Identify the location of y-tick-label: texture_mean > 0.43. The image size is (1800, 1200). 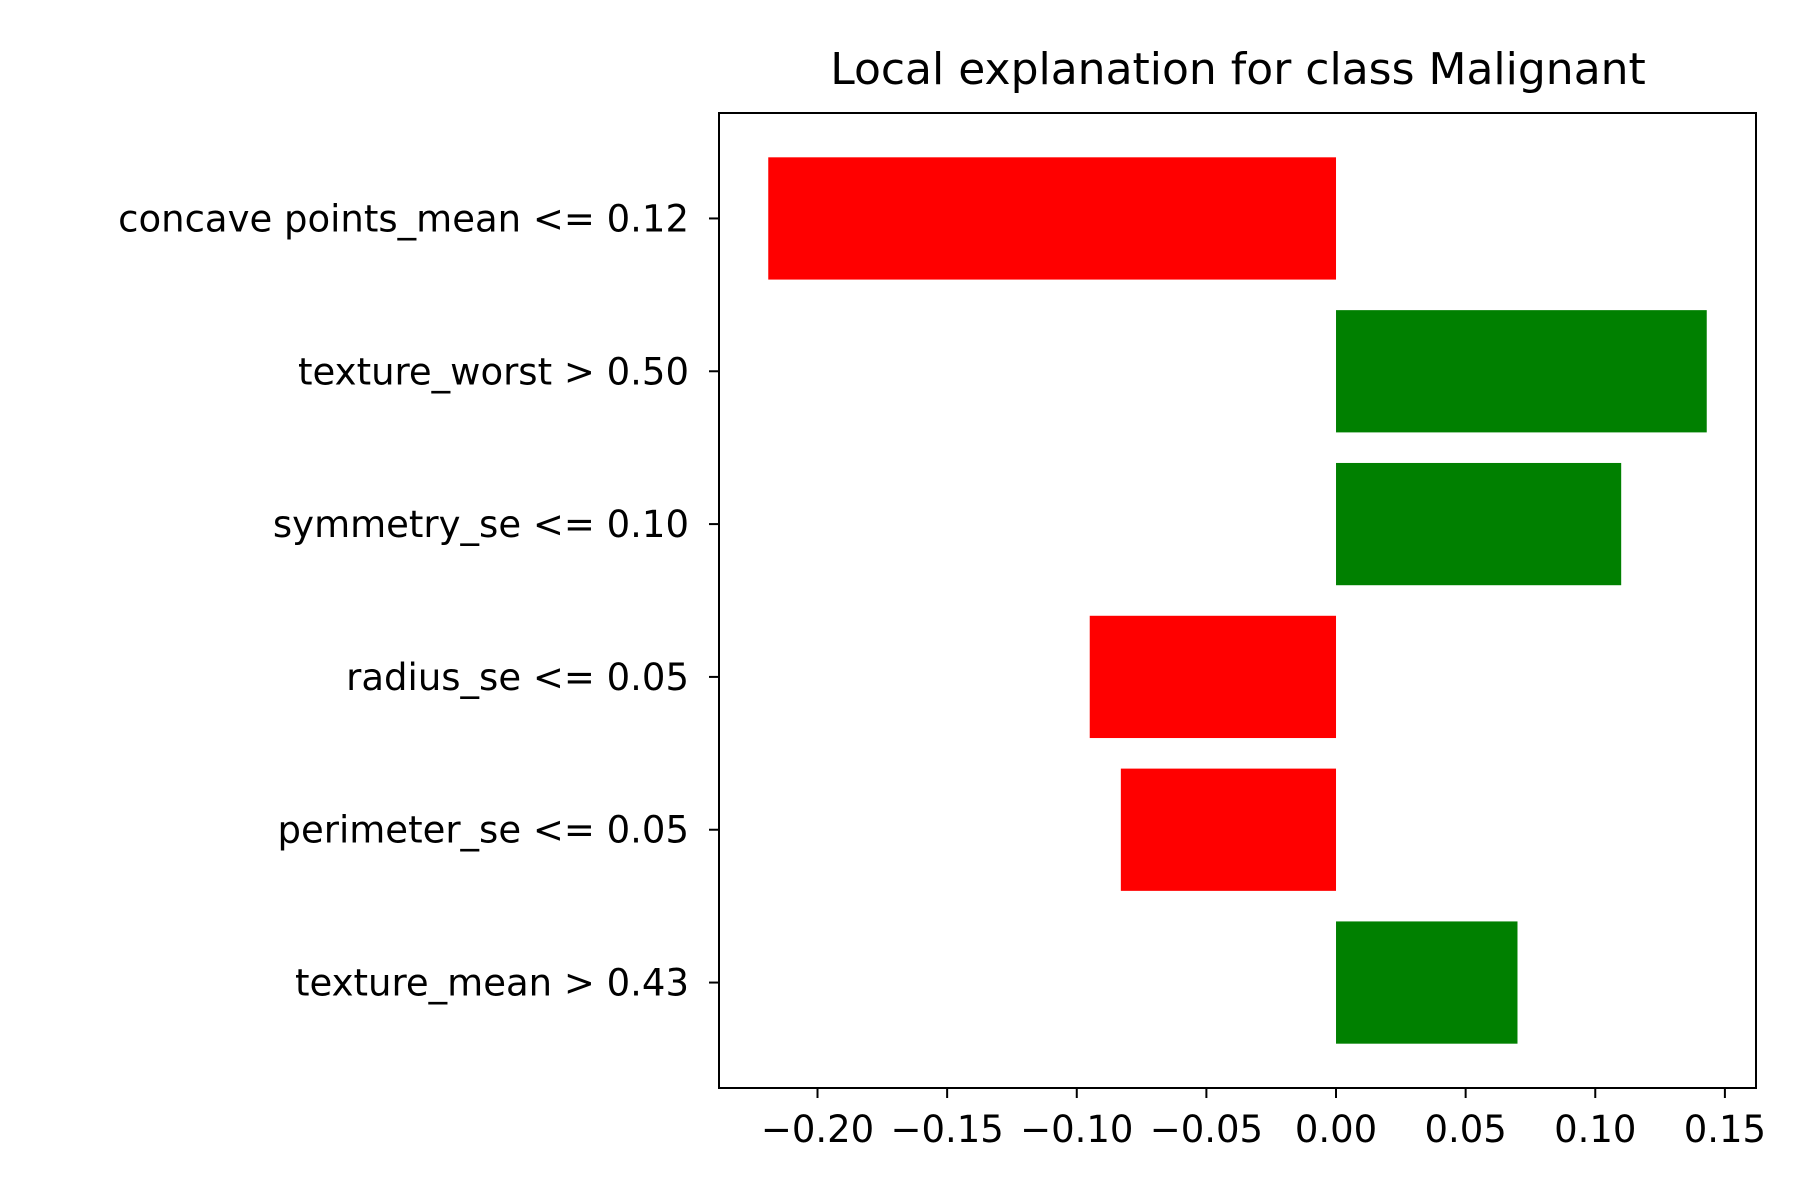
(492, 983).